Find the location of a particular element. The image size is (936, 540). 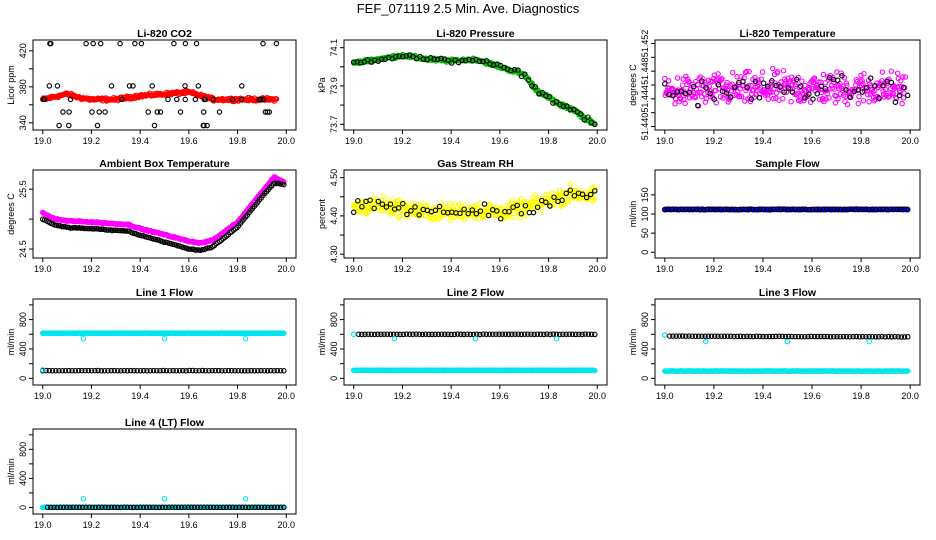

y-tick-label: 400 is located at coordinates (23, 348).